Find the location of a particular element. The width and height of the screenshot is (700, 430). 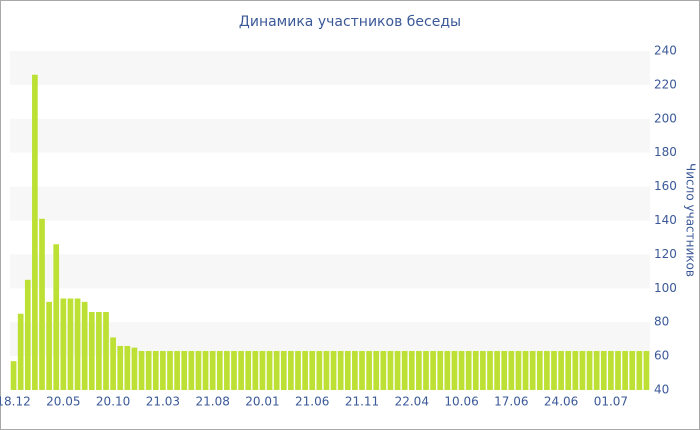

y-tick-label: 140 is located at coordinates (665, 220).